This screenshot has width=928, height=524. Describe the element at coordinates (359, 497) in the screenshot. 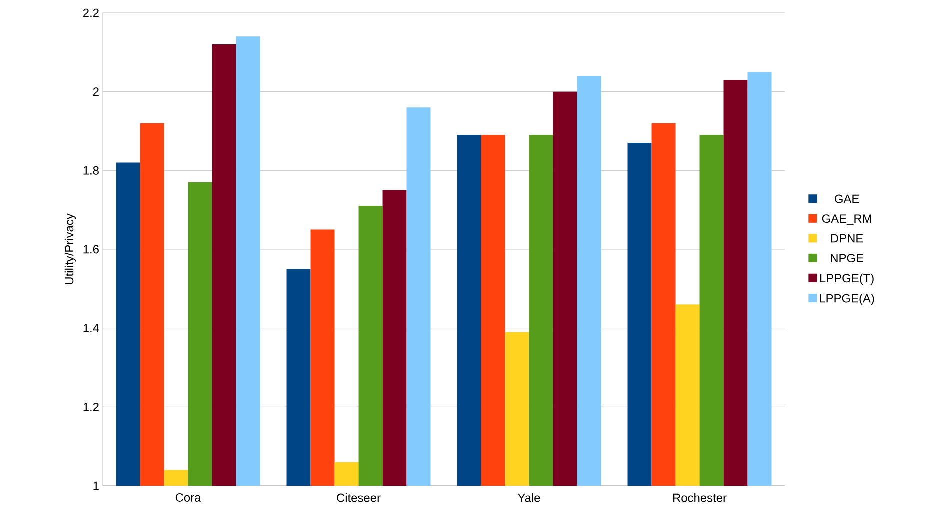

I see `x-tick-label: Citeseer` at that location.